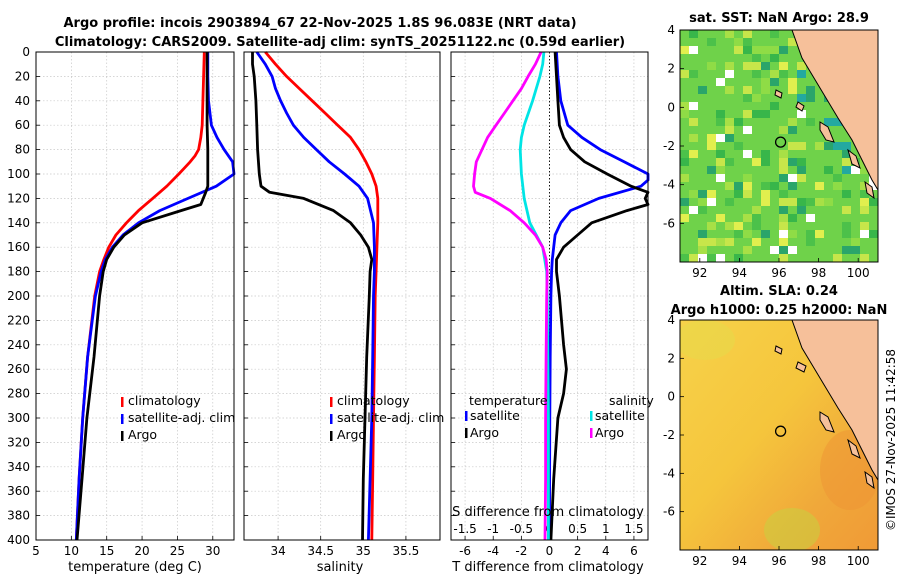  What do you see at coordinates (493, 551) in the screenshot?
I see `x-tick-label: -4` at bounding box center [493, 551].